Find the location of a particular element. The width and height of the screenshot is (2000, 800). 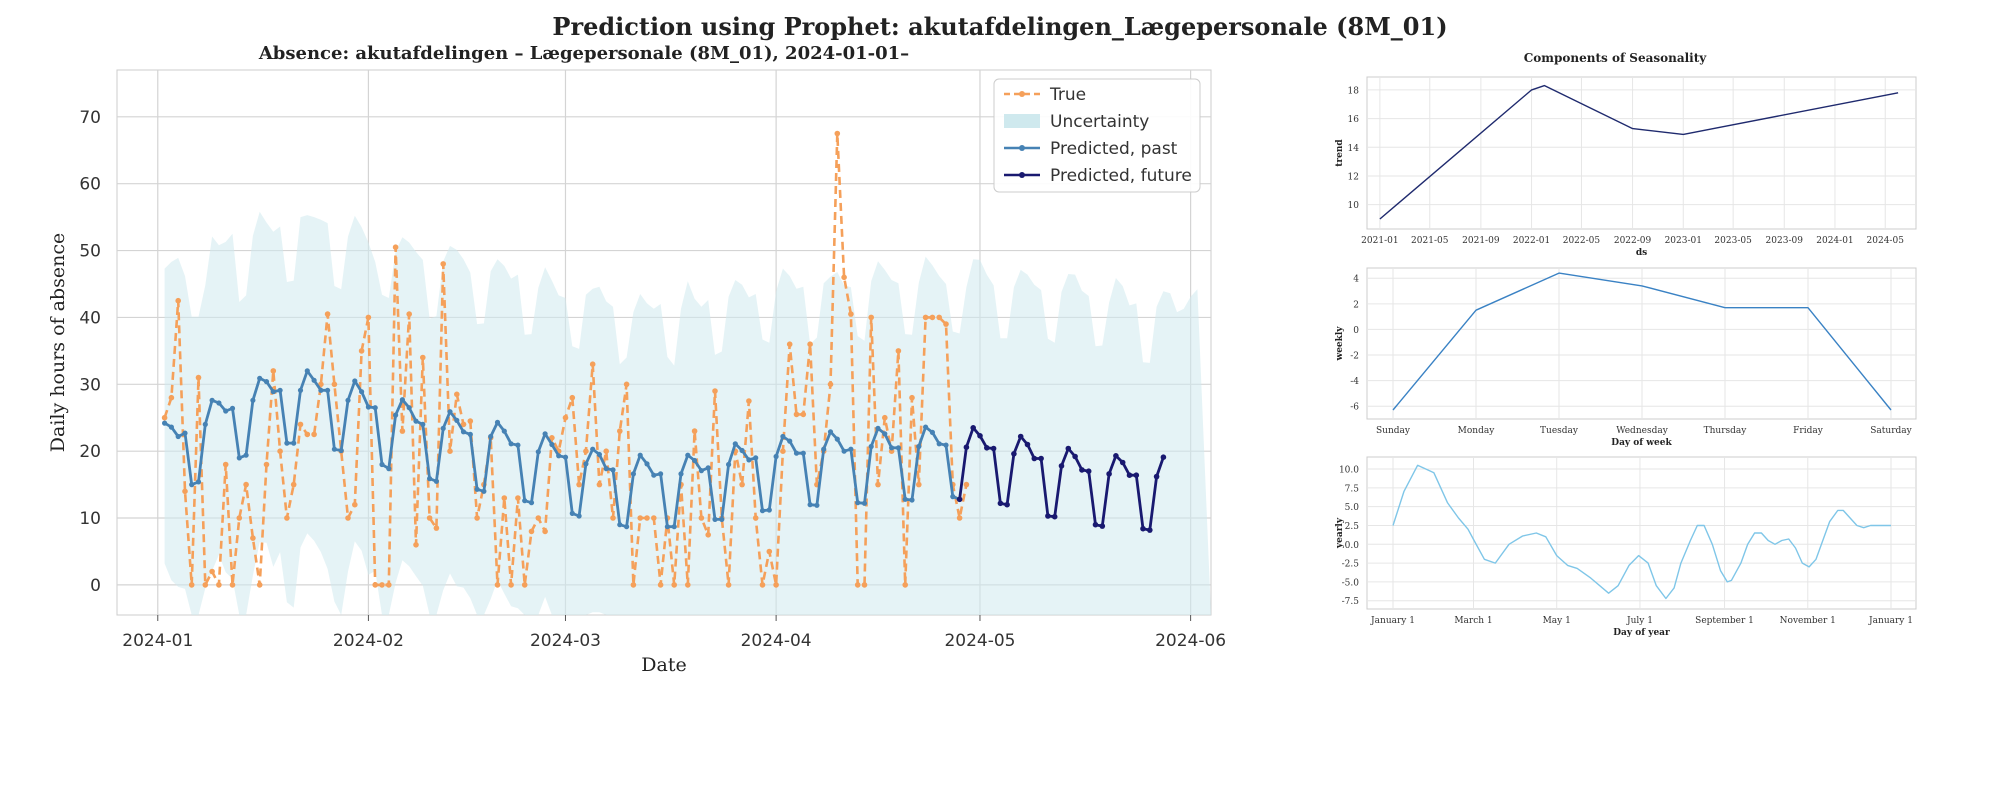

y-tick-label: -2 is located at coordinates (1354, 357).